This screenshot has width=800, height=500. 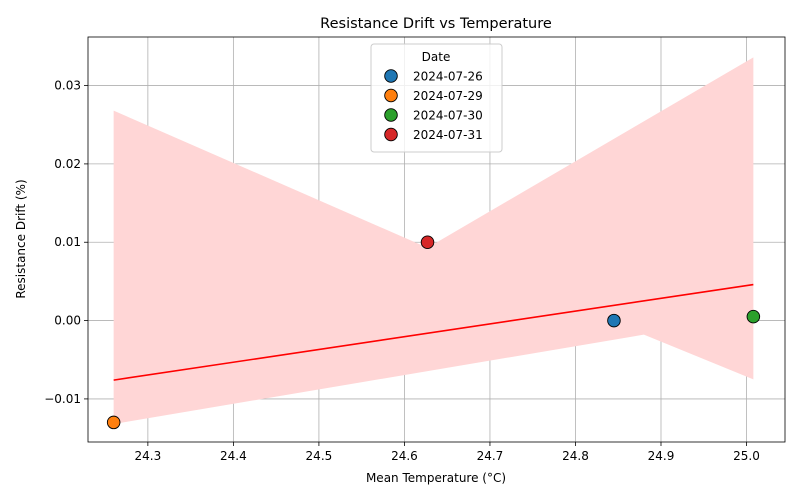 What do you see at coordinates (436, 478) in the screenshot?
I see `x-axis-label: Mean Temperature (°C)` at bounding box center [436, 478].